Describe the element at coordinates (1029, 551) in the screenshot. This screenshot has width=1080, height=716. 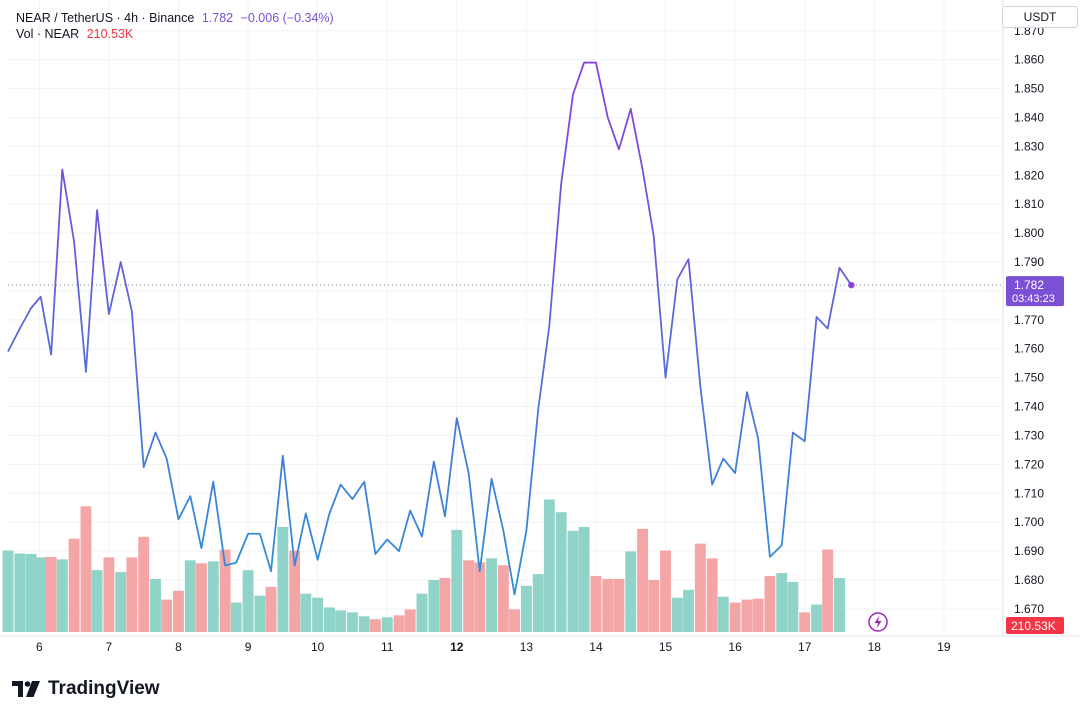
I see `y-tick-label: 1.690` at that location.